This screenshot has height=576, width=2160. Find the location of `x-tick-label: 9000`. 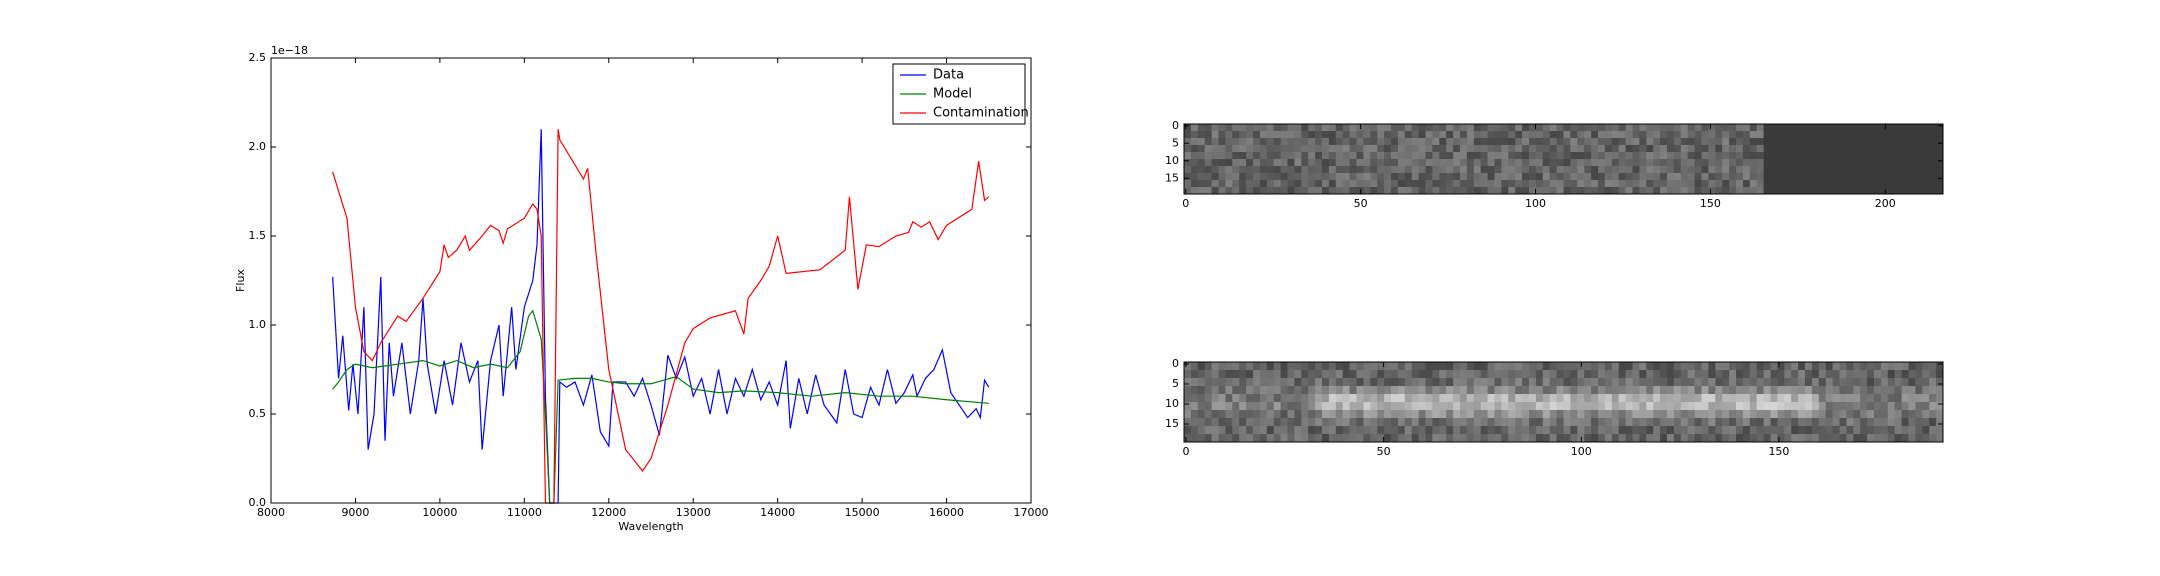

x-tick-label: 9000 is located at coordinates (355, 512).